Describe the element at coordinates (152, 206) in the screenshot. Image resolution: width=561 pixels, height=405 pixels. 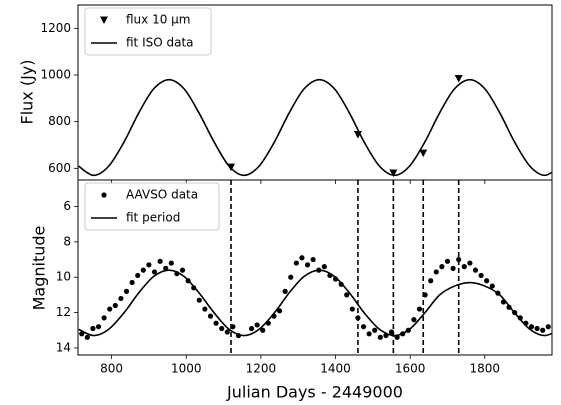
I see `legend-box` at that location.